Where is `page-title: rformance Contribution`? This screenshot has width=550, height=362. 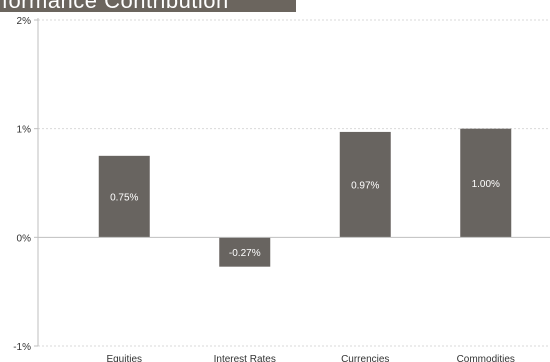 page-title: rformance Contribution is located at coordinates (114, 6).